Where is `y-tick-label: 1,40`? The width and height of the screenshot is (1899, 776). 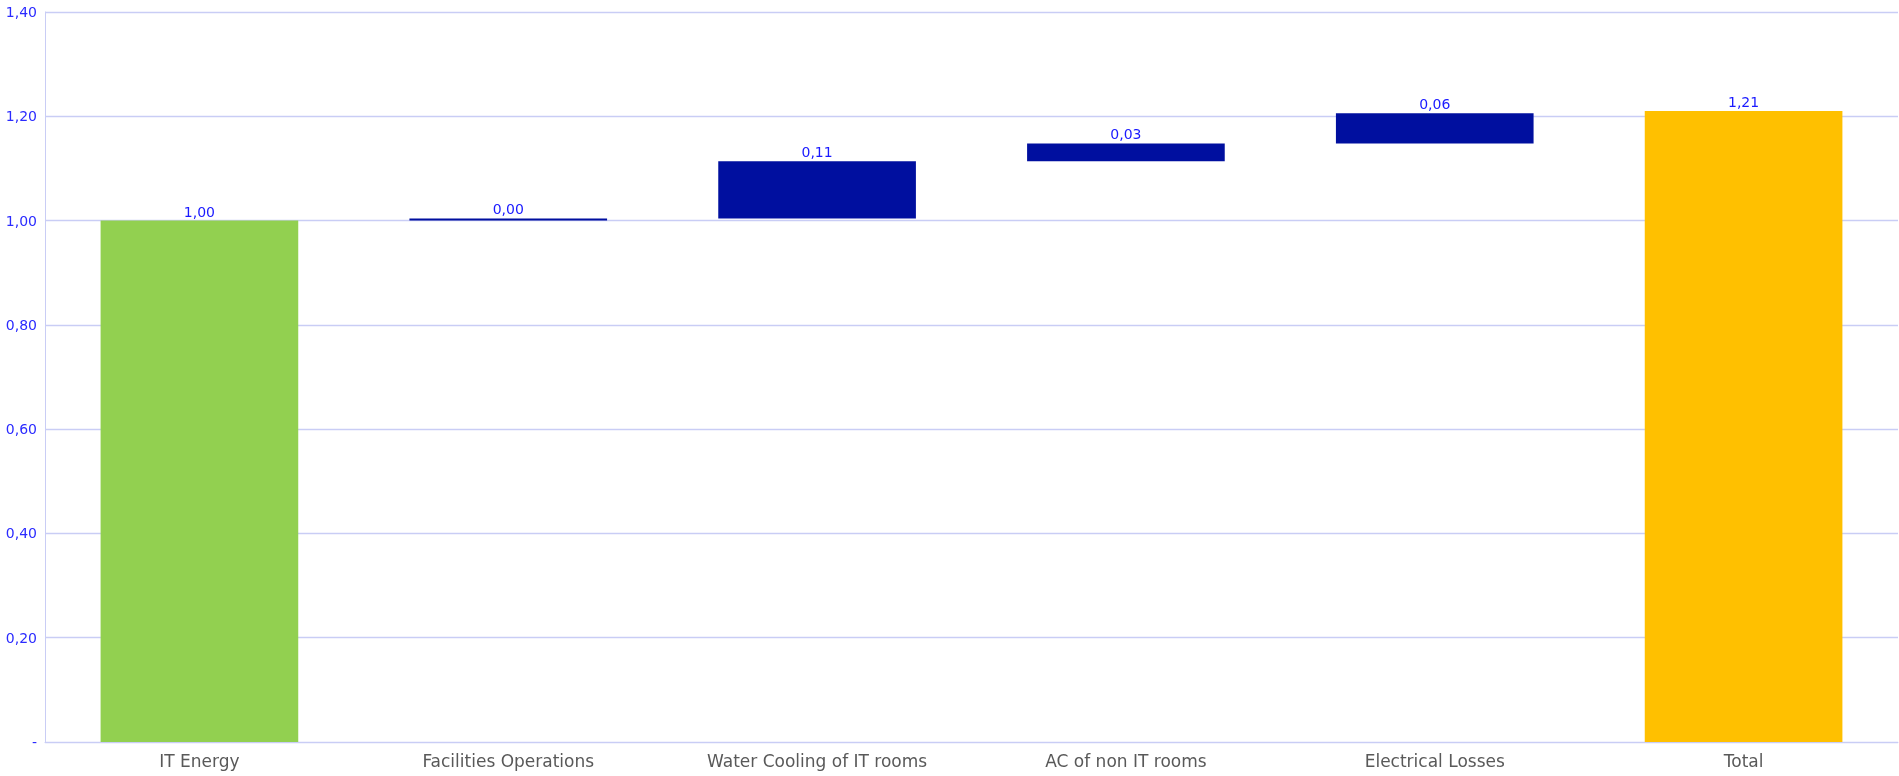
y-tick-label: 1,40 is located at coordinates (21, 12).